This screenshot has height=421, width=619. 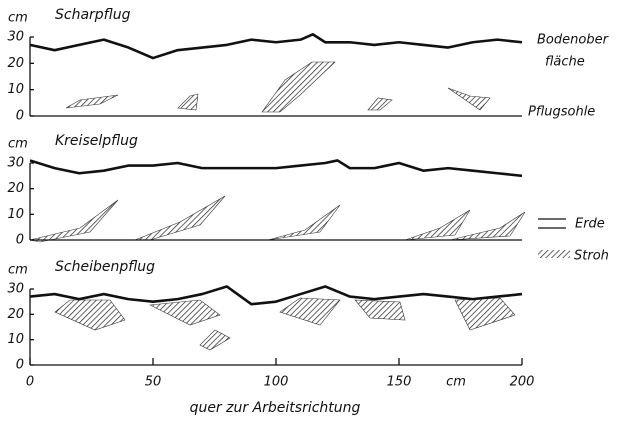 I want to click on sole-label: Pflugsohle, so click(x=561, y=112).